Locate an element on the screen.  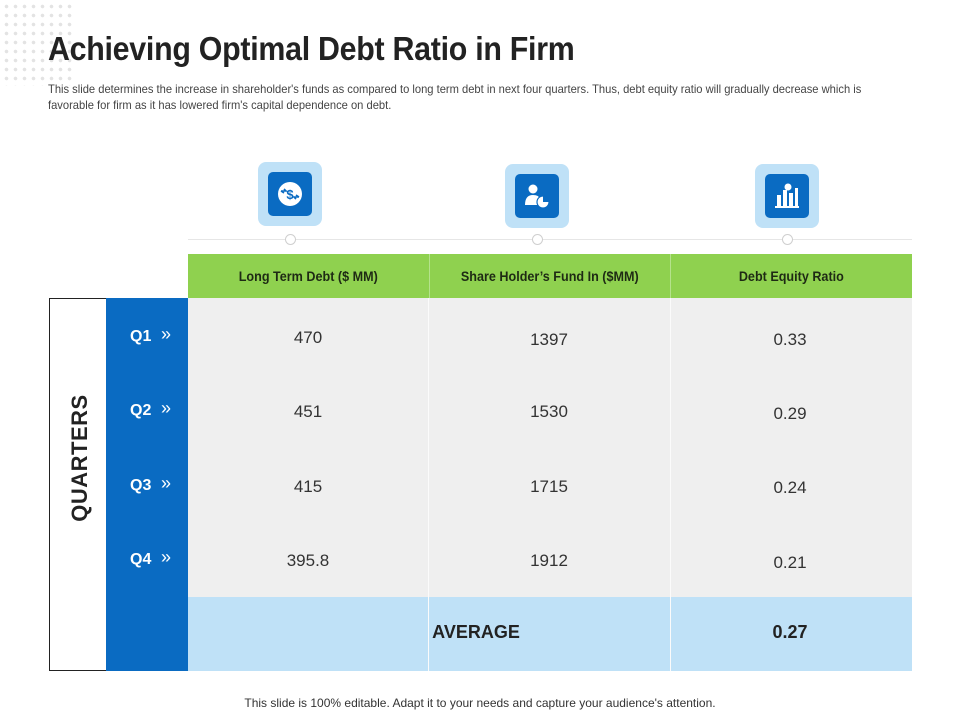
cell-fund-q3: 1715 is located at coordinates (549, 486).